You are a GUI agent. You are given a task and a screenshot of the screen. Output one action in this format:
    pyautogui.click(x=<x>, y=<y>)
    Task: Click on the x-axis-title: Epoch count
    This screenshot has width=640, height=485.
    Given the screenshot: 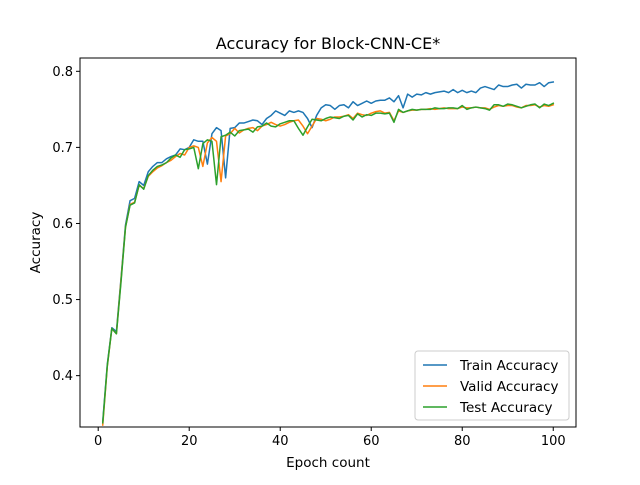 What is the action you would take?
    pyautogui.click(x=328, y=463)
    